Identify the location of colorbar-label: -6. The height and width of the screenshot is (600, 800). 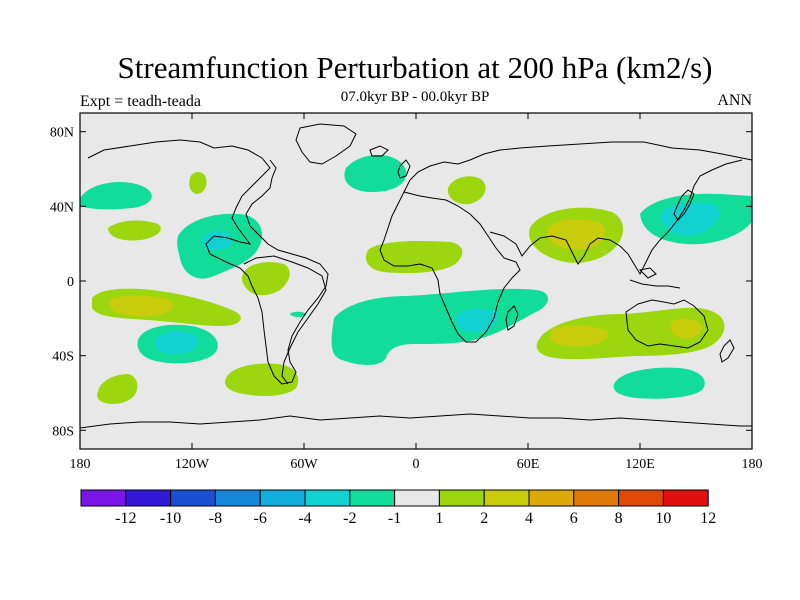
(260, 518).